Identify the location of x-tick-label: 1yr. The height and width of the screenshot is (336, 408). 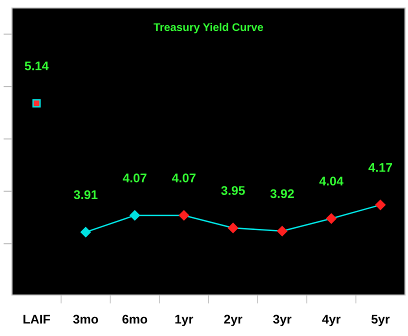
(184, 320).